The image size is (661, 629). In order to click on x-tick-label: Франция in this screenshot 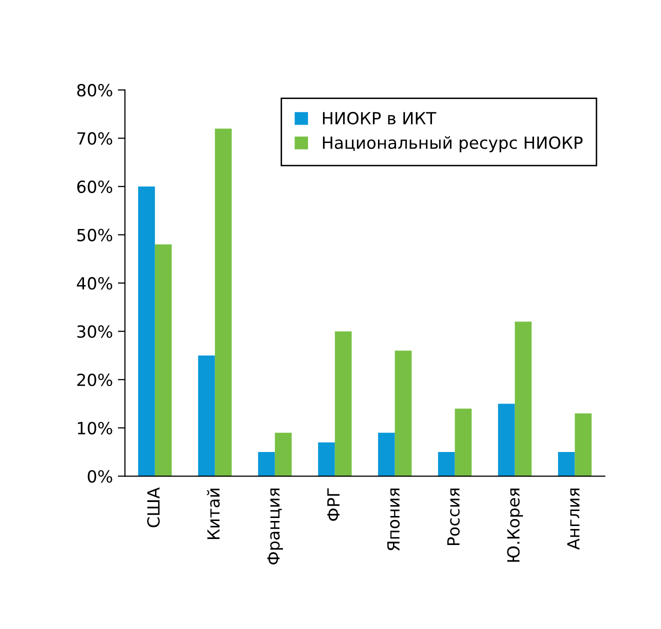, I will do `click(275, 526)`.